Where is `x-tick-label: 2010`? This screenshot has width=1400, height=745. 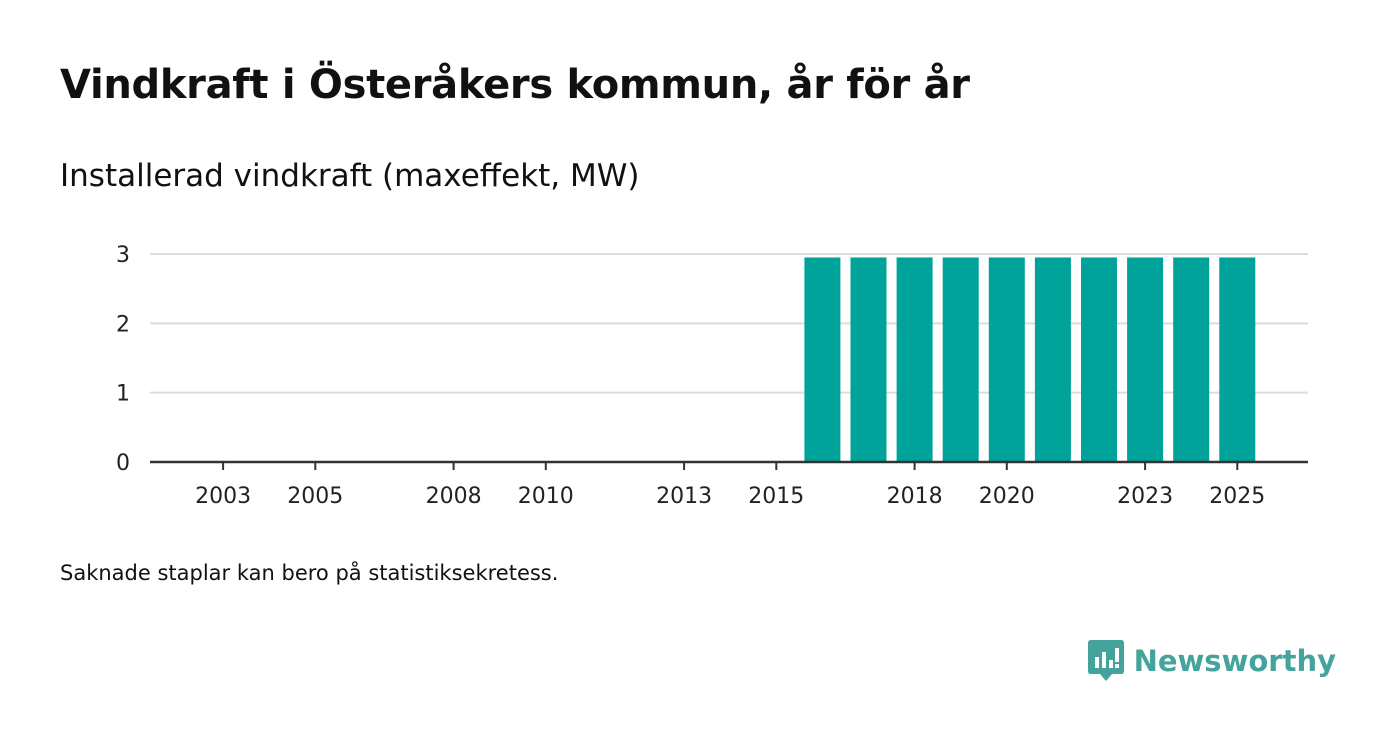
x-tick-label: 2010 is located at coordinates (546, 496).